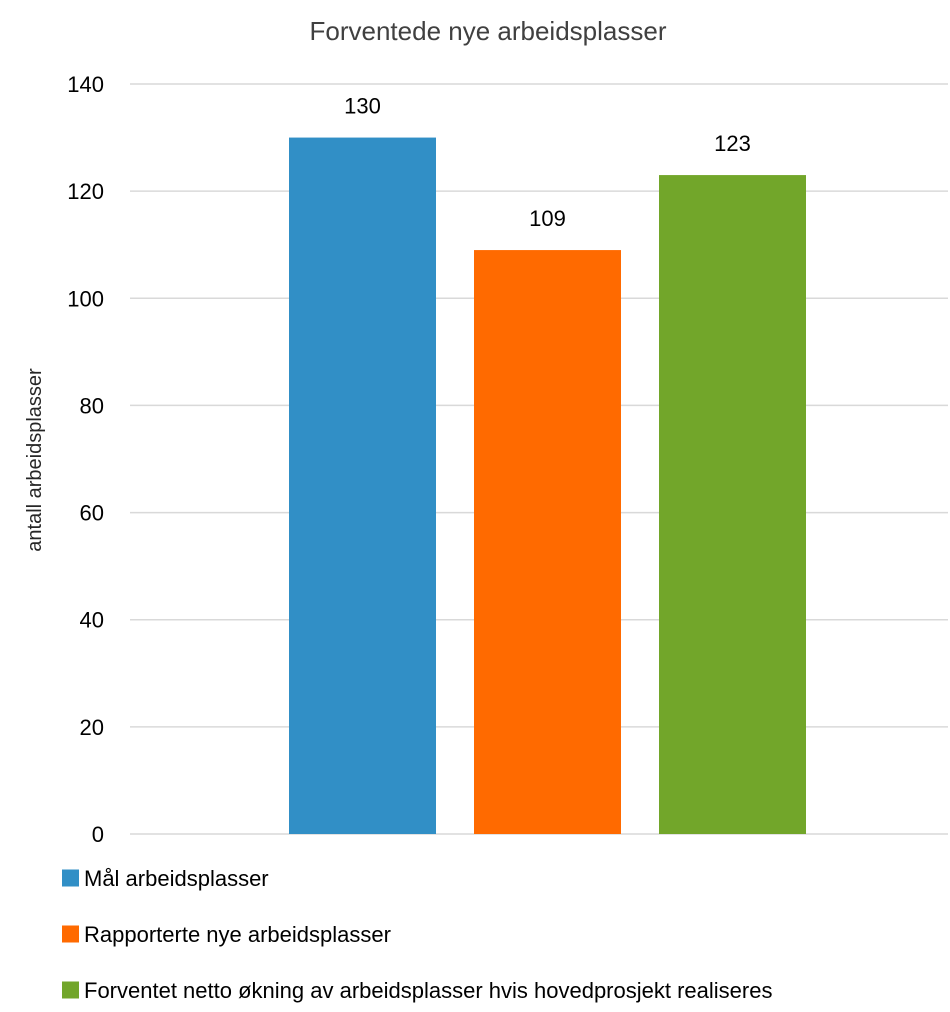 This screenshot has width=950, height=1012. I want to click on data-labels: 130 109 123, so click(547, 163).